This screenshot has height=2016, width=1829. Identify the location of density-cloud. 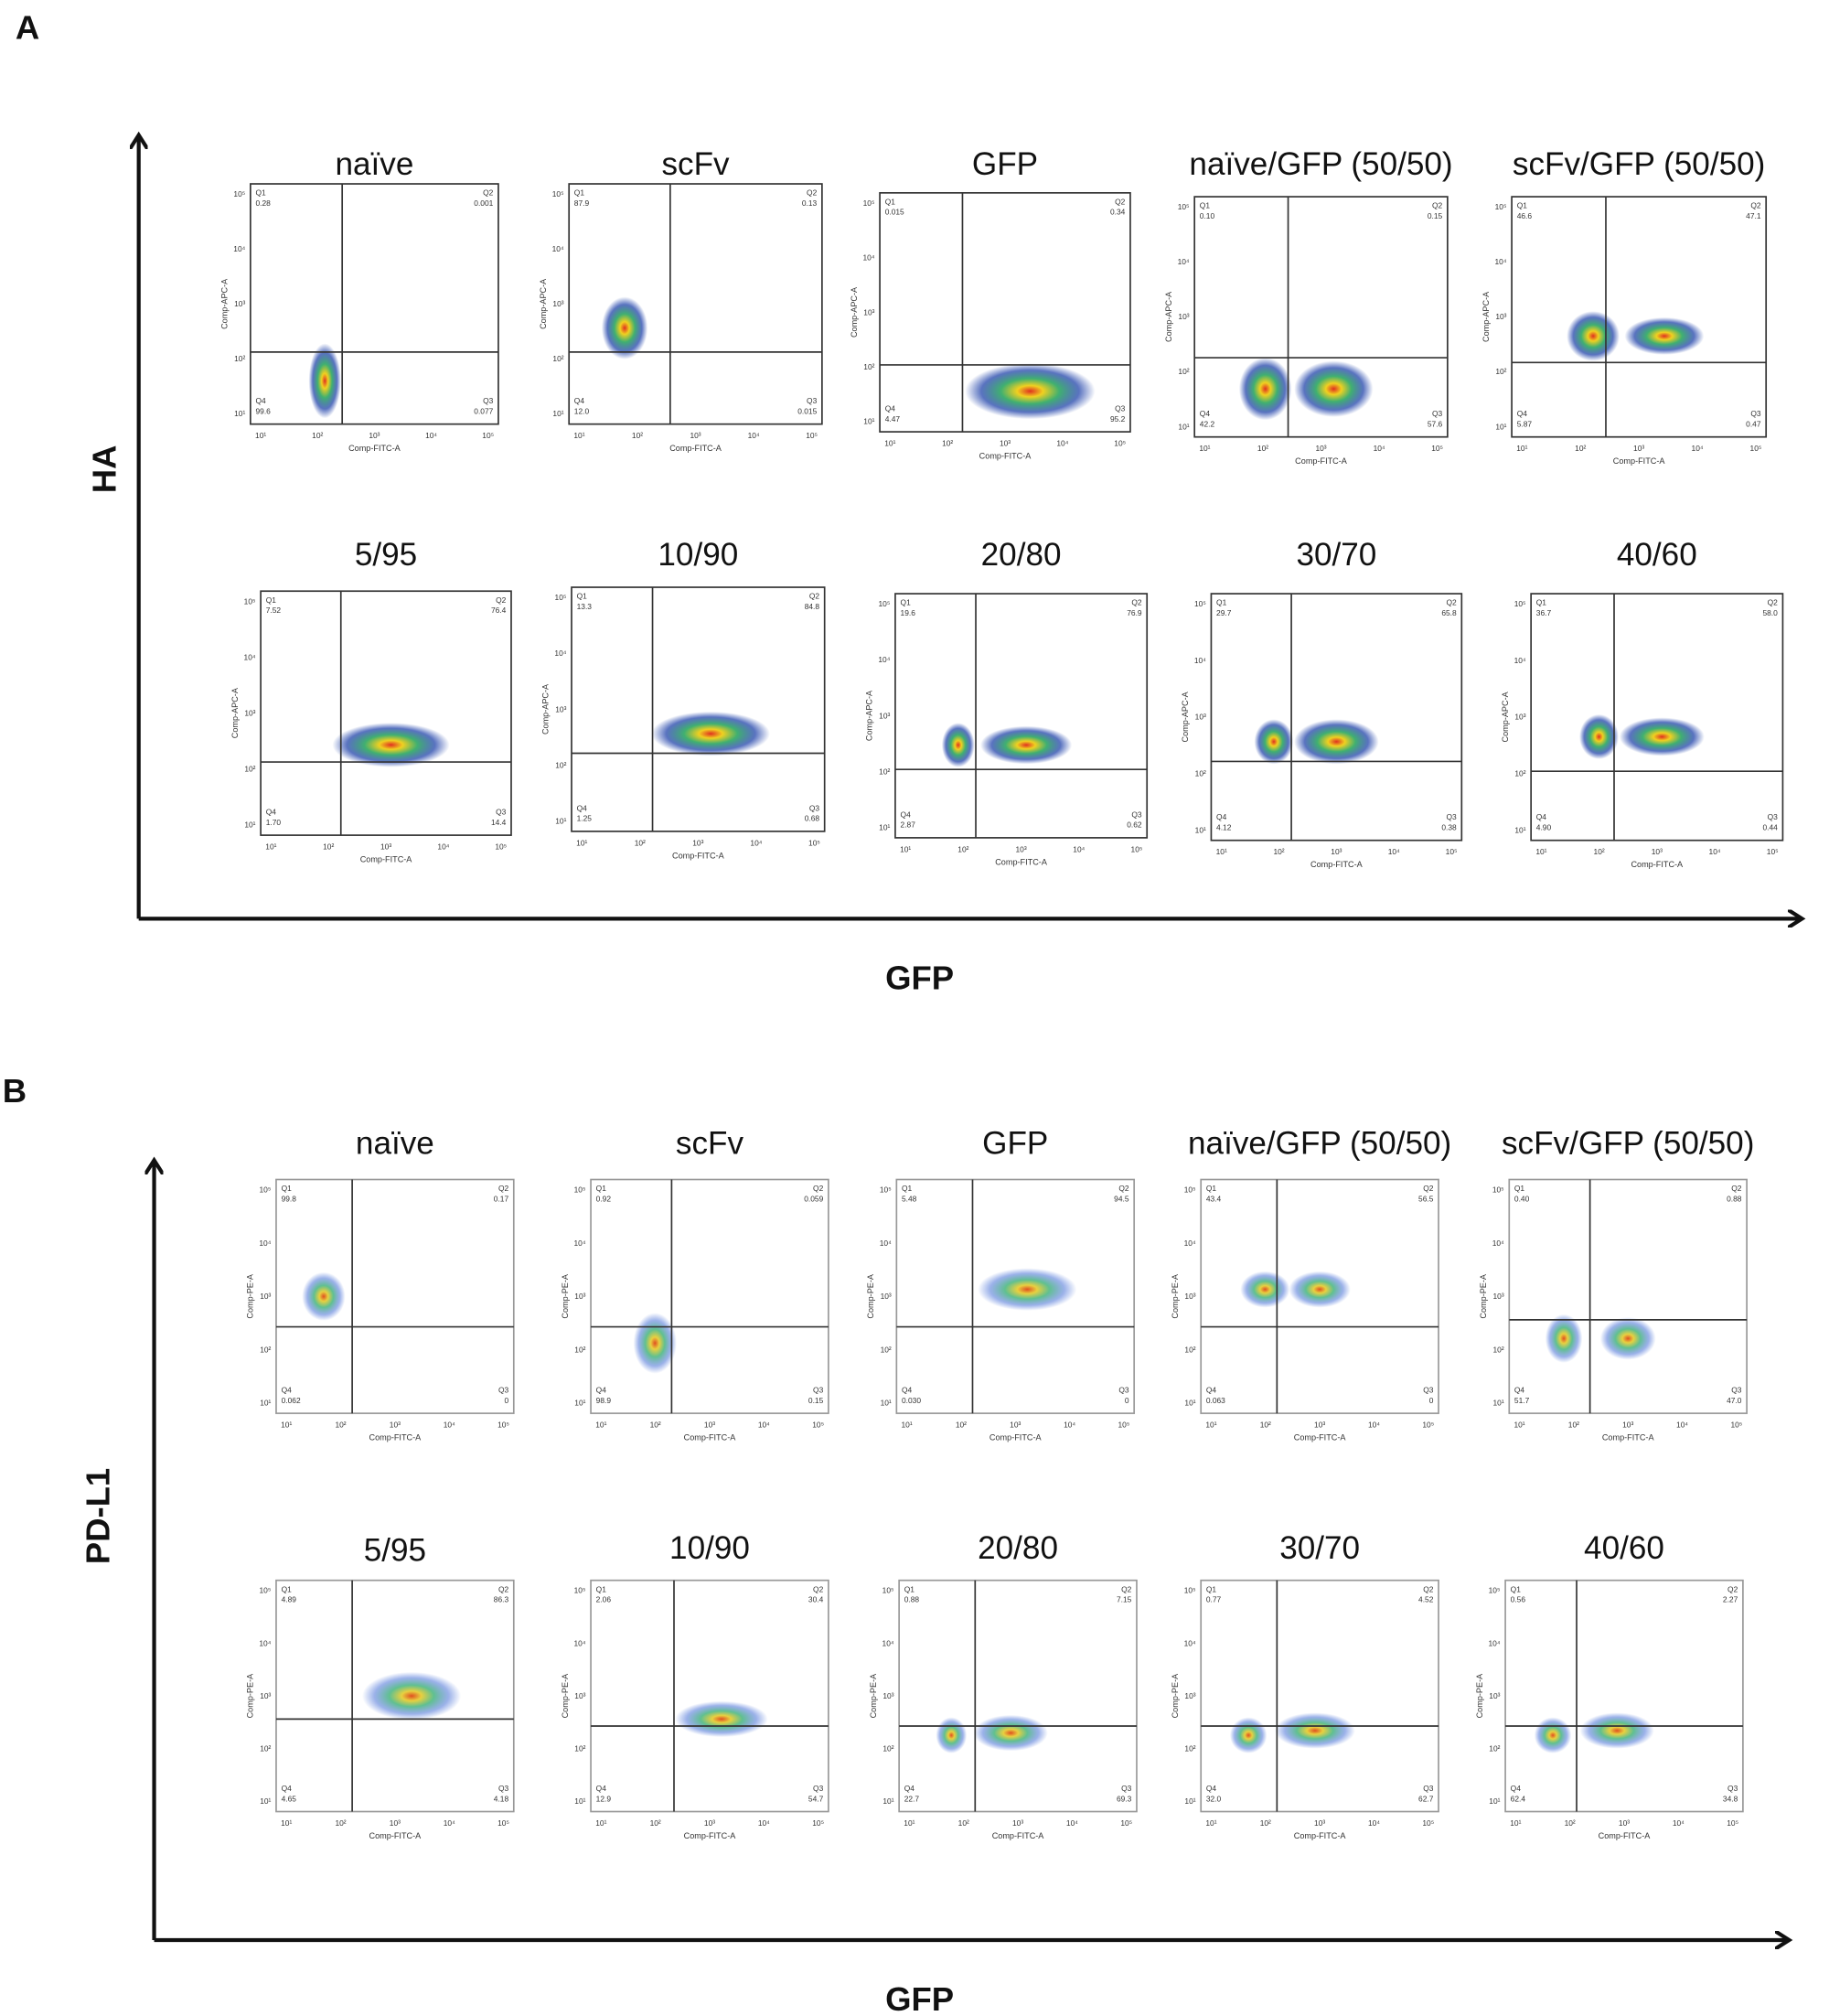
(1553, 1735).